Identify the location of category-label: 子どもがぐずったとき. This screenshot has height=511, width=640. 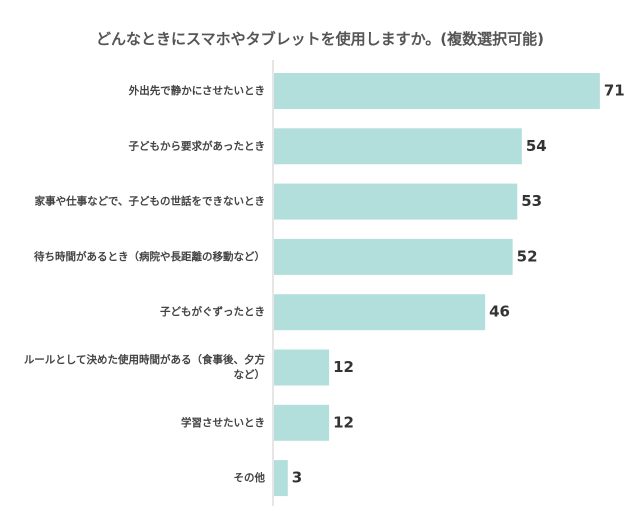
(212, 311).